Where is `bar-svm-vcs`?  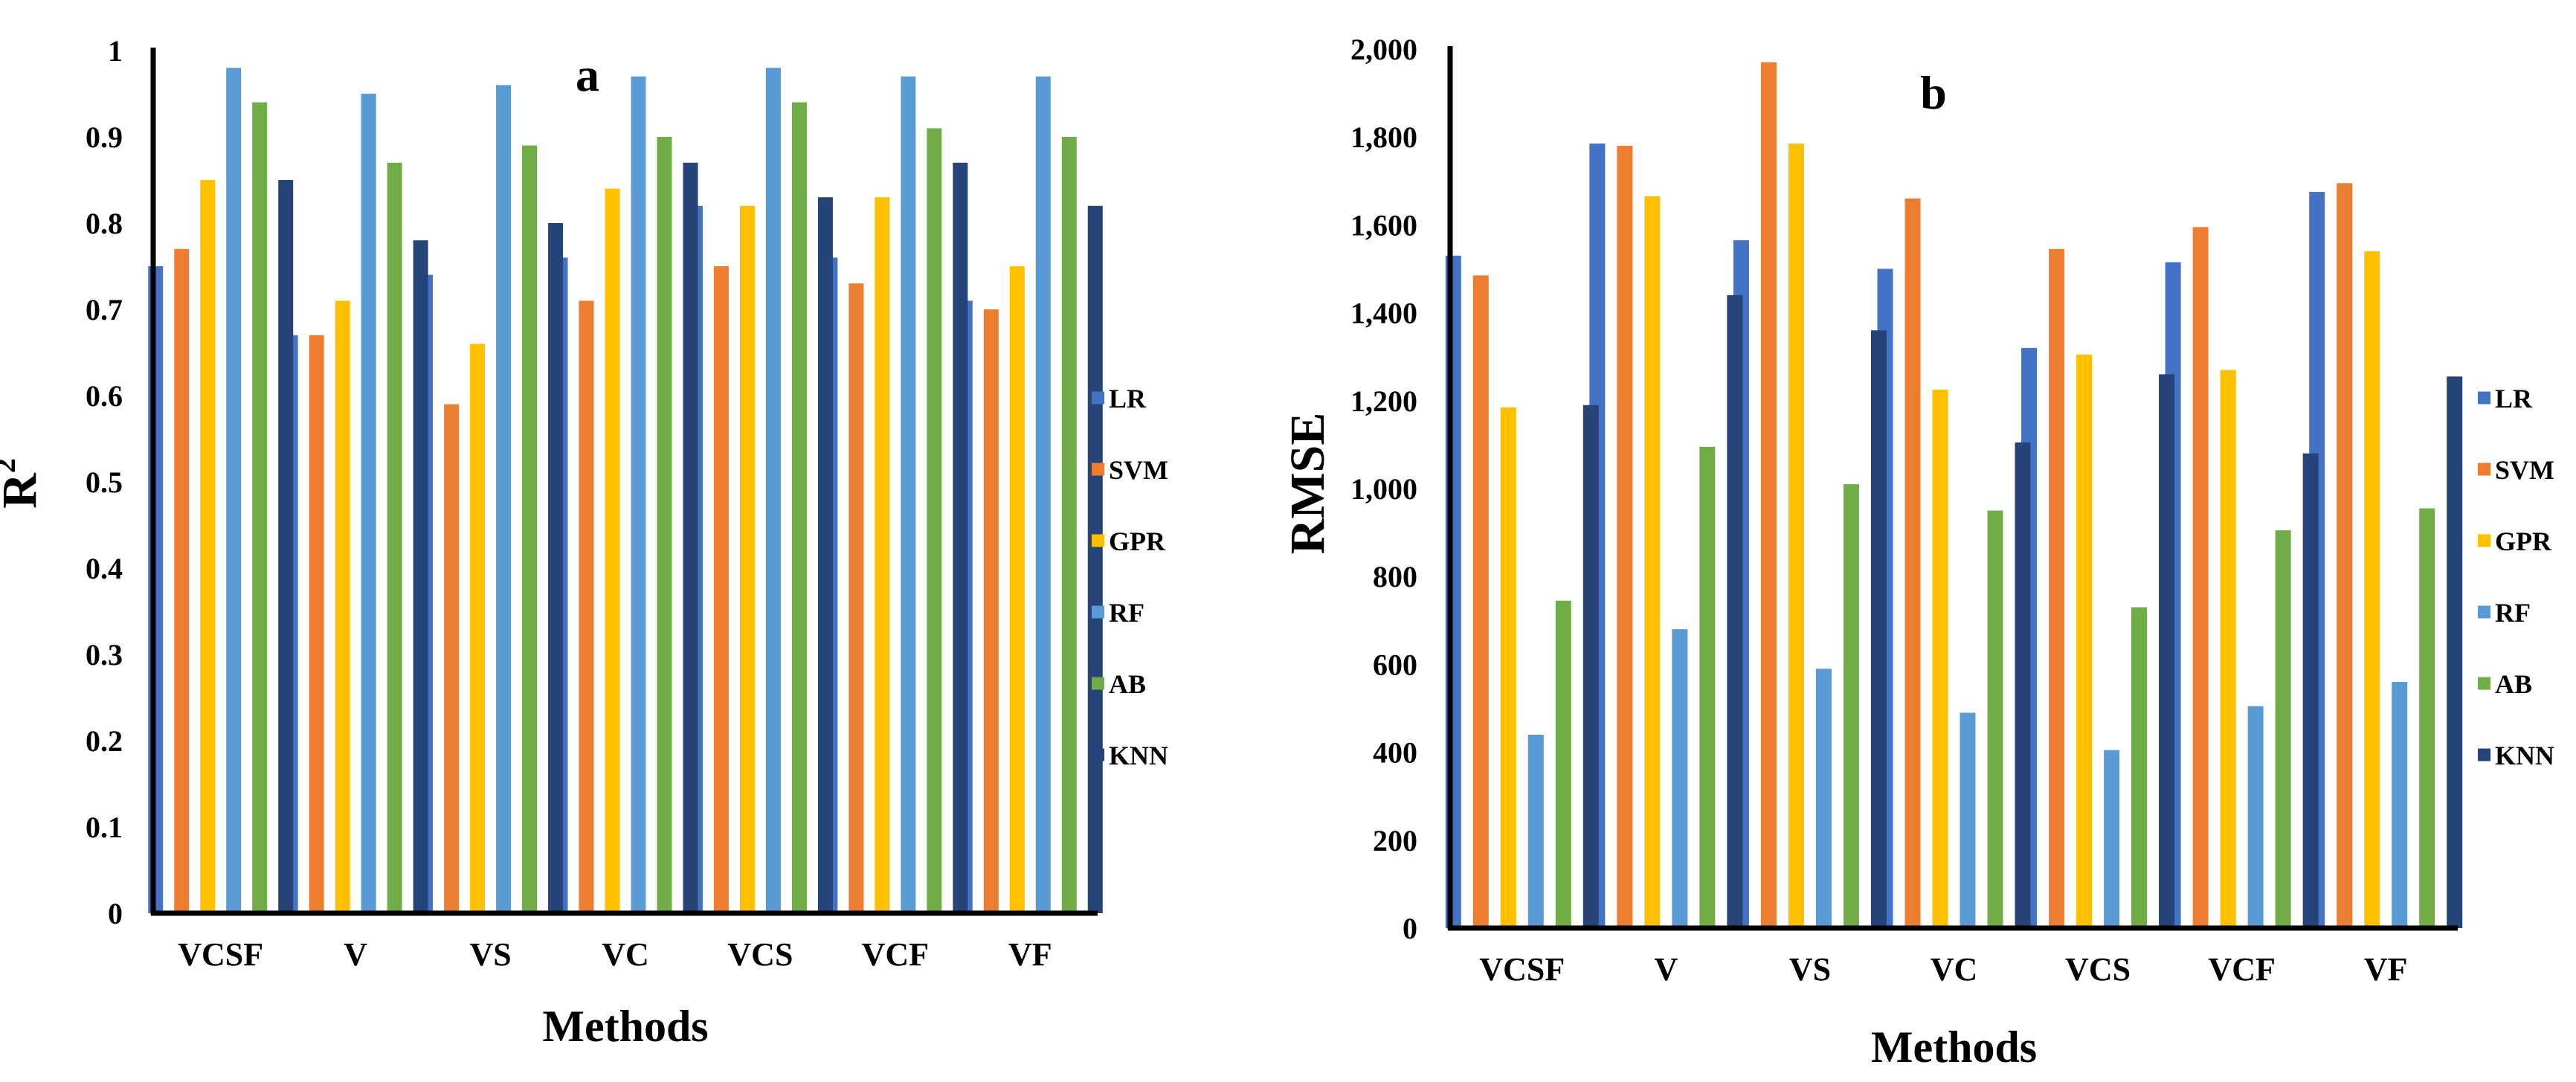 bar-svm-vcs is located at coordinates (721, 589).